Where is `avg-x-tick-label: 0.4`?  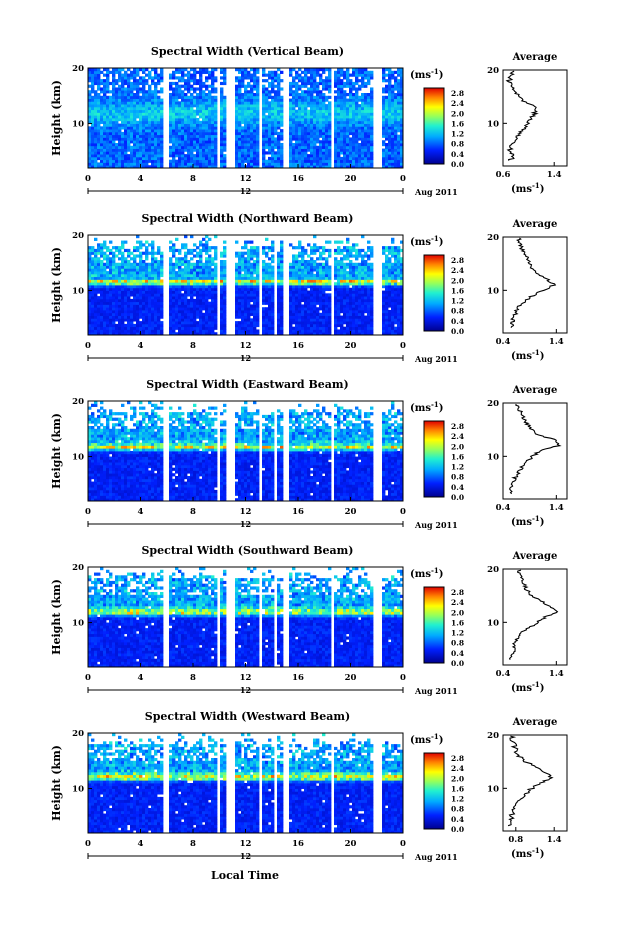 avg-x-tick-label: 0.4 is located at coordinates (503, 342).